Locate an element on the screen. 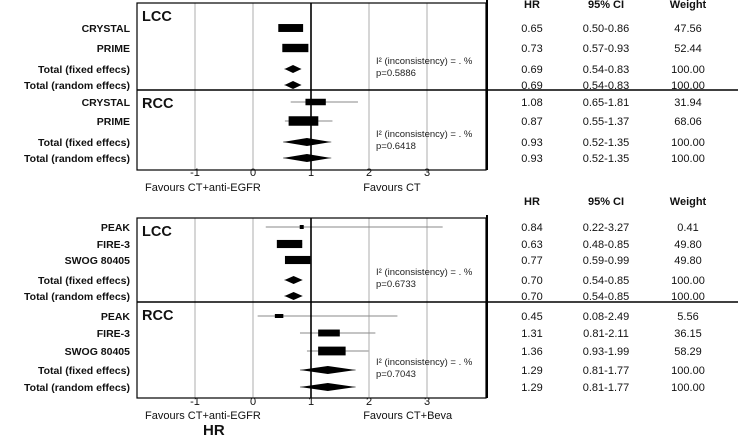 The width and height of the screenshot is (743, 438). hr-value: 0.87 is located at coordinates (531, 122).